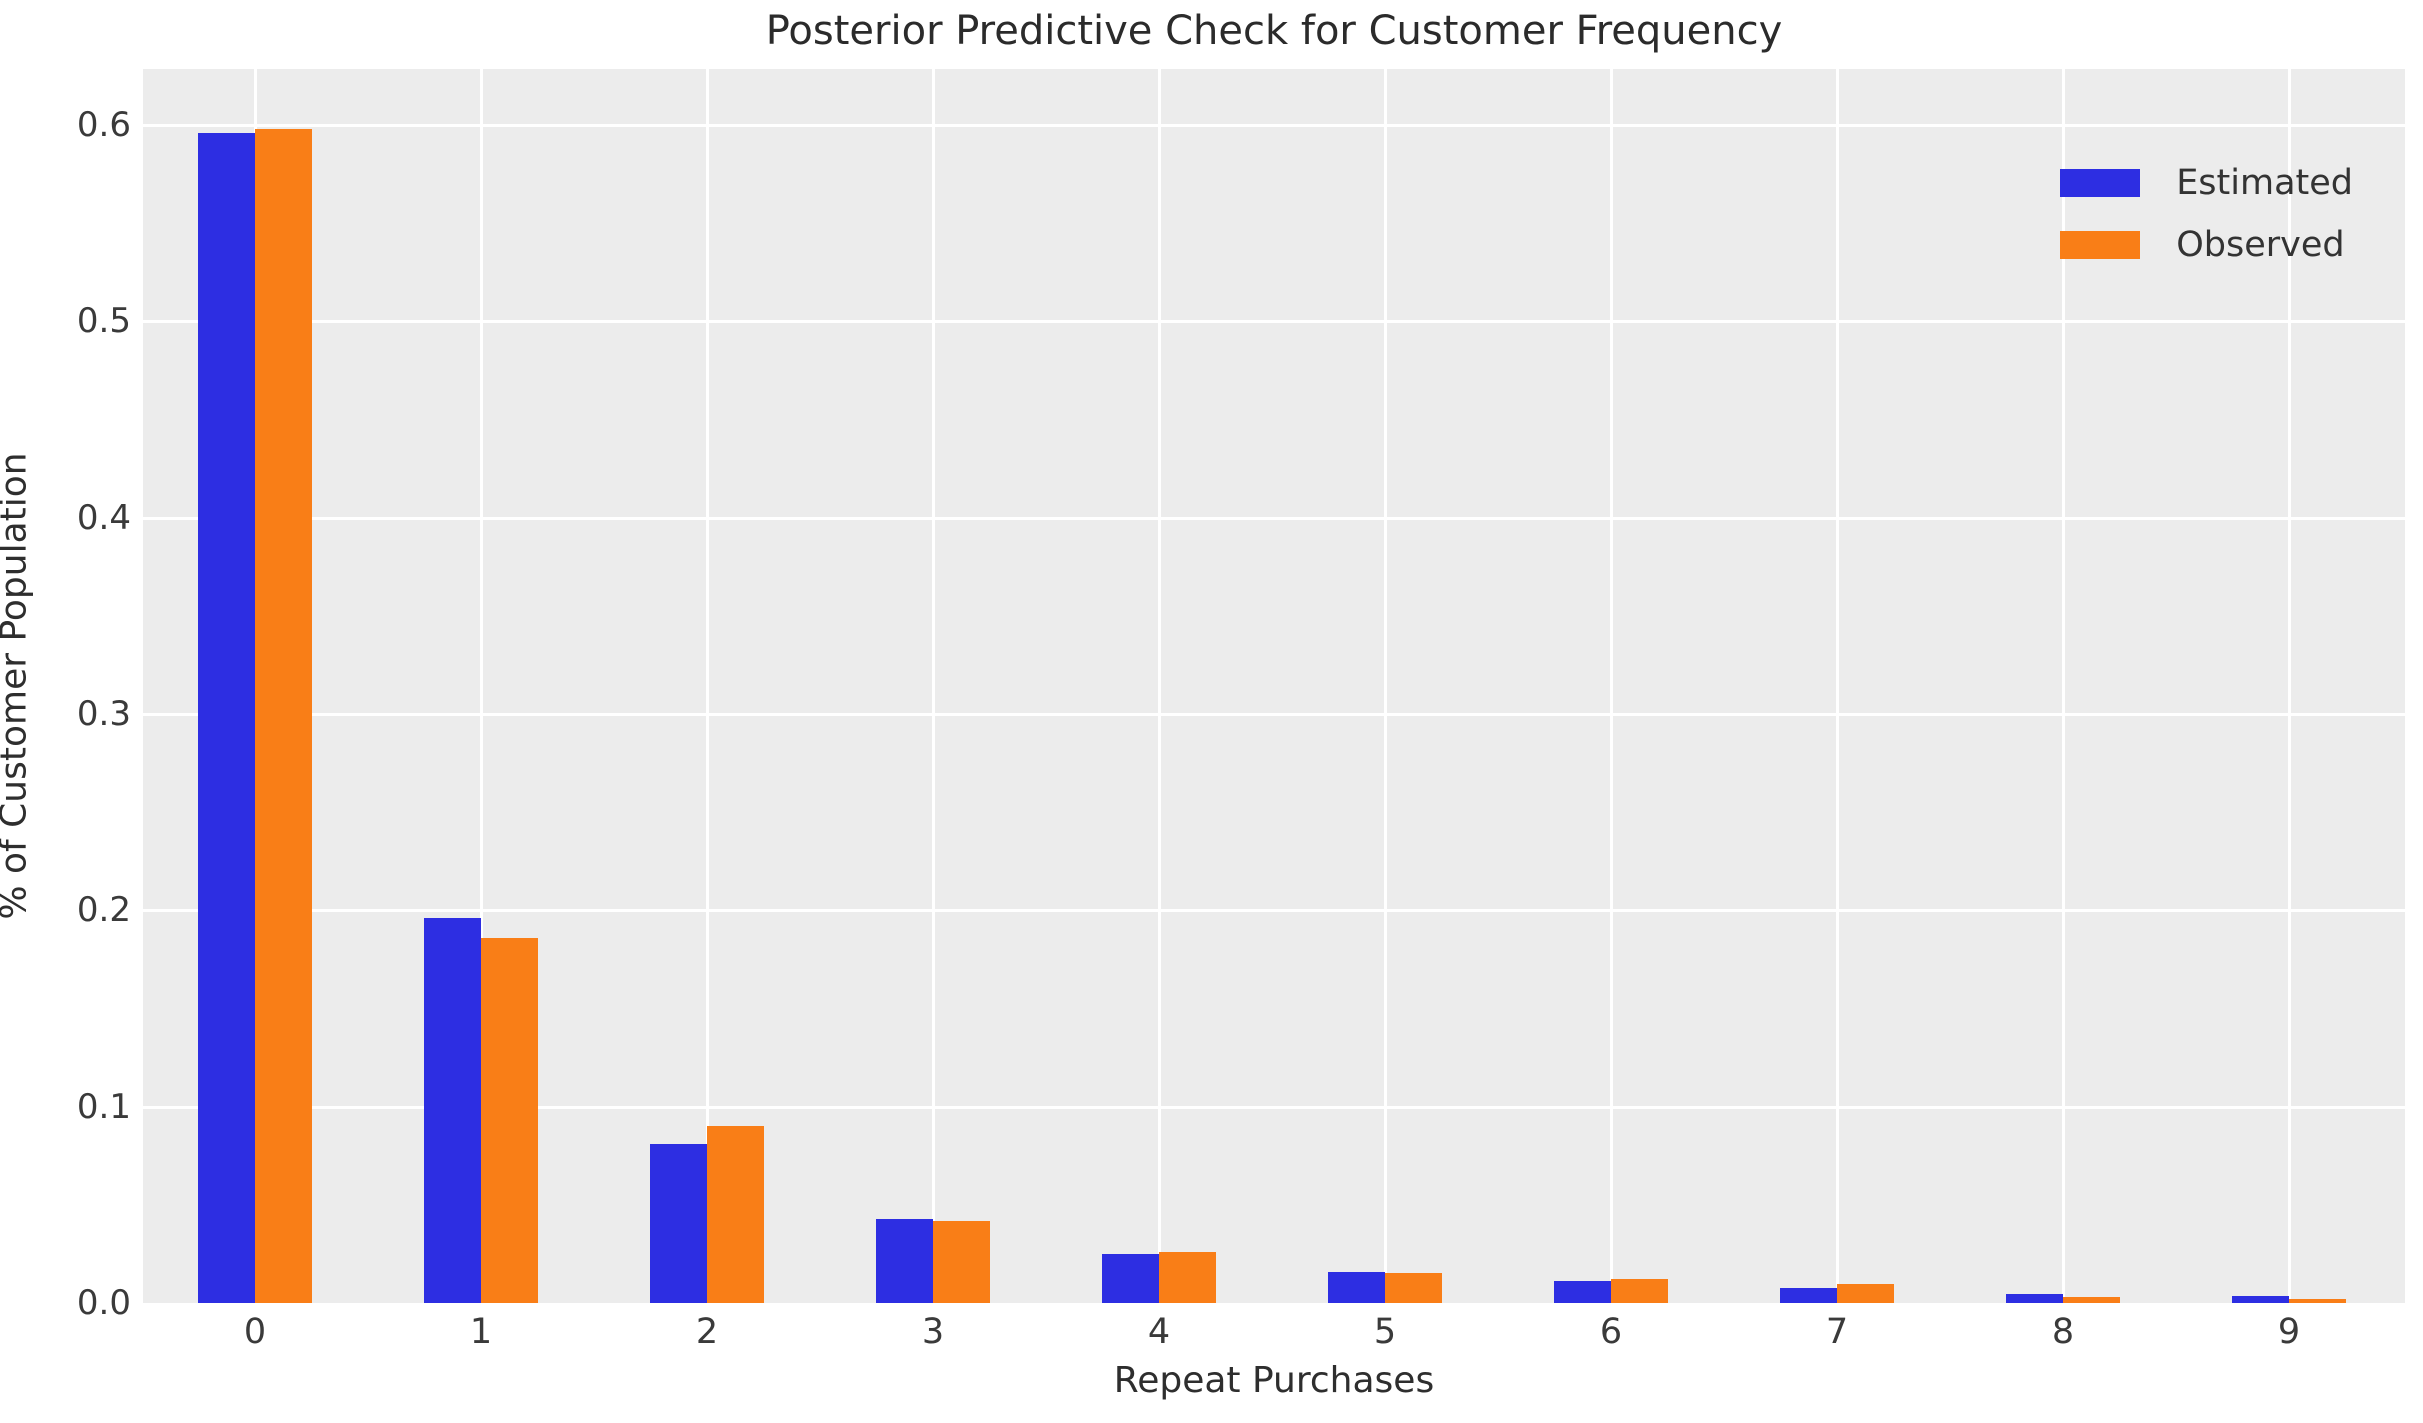  I want to click on y-axis-tick-label: 0.6, so click(103, 124).